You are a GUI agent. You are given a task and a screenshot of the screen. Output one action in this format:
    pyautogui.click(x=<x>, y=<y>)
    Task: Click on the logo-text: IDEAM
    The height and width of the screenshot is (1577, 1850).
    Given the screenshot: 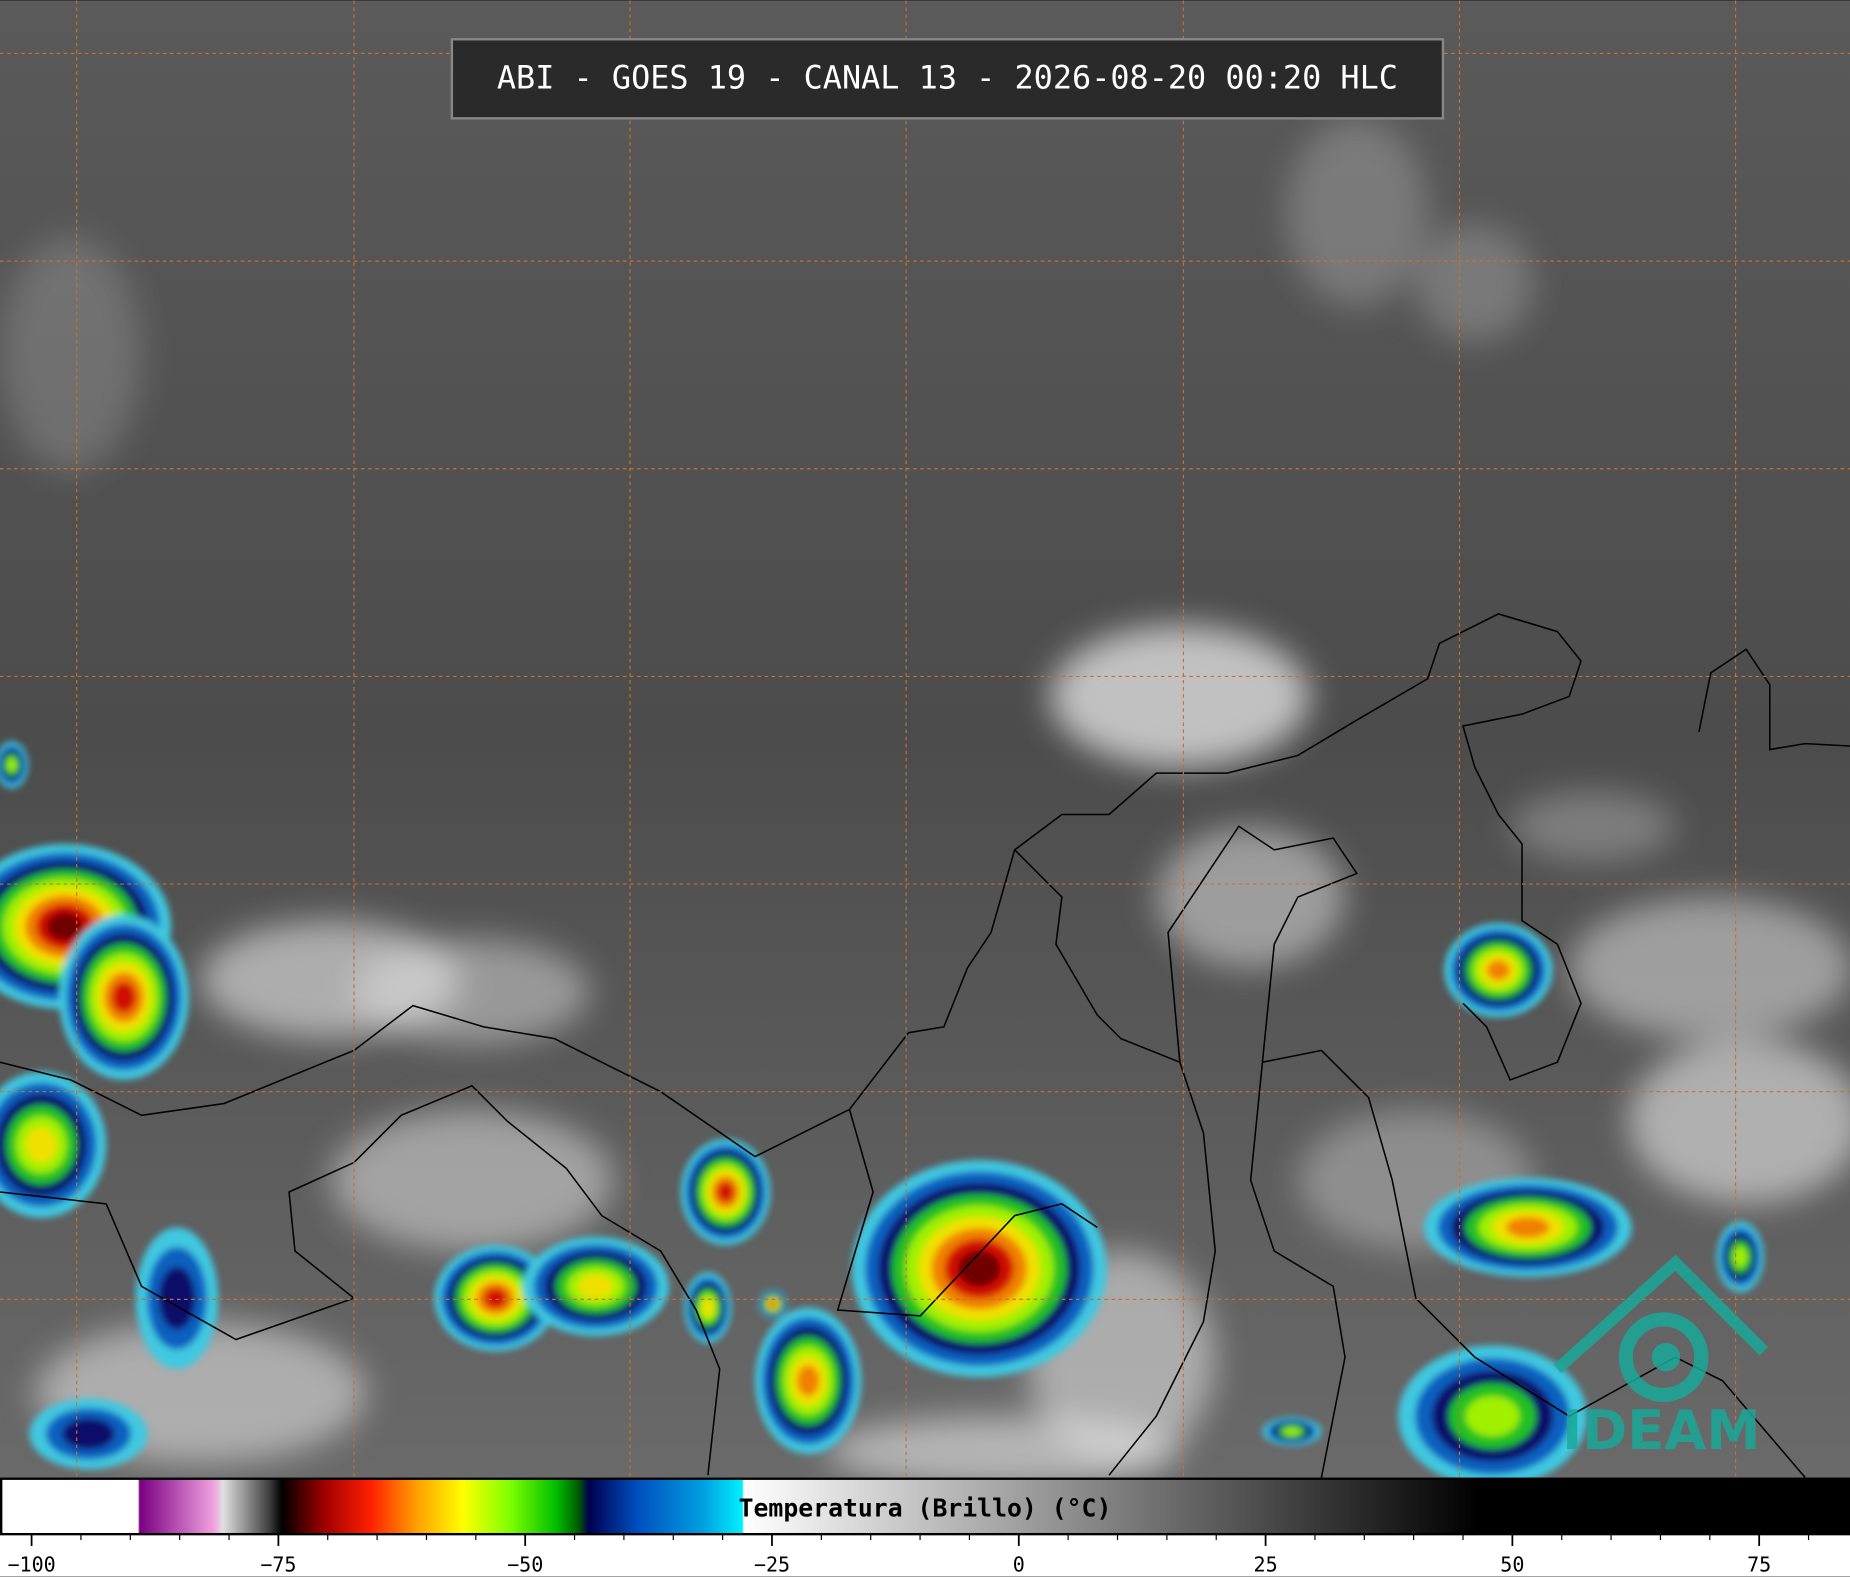 What is the action you would take?
    pyautogui.click(x=1661, y=1430)
    